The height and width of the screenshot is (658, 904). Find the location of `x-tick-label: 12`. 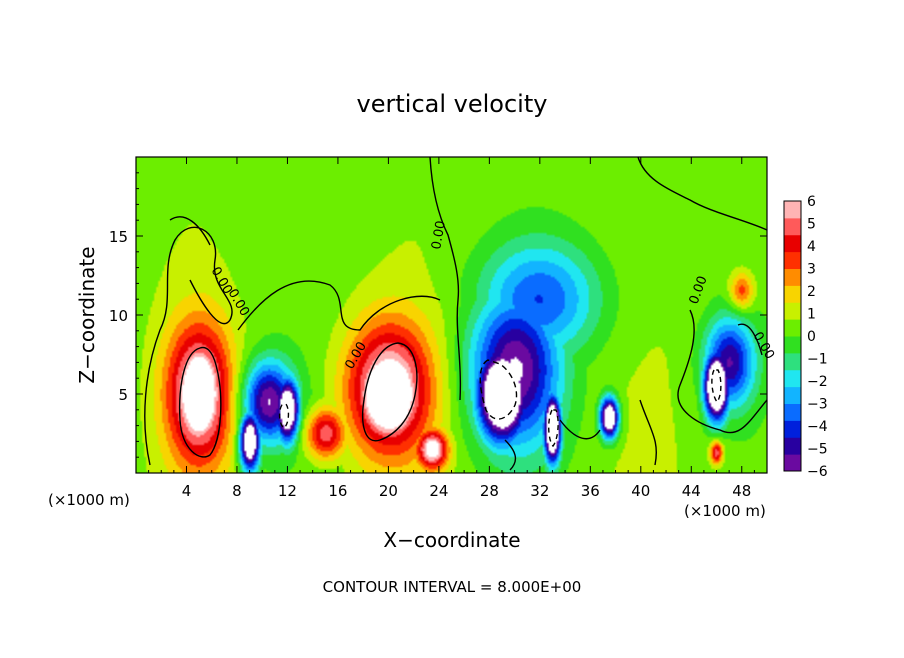

x-tick-label: 12 is located at coordinates (287, 491).